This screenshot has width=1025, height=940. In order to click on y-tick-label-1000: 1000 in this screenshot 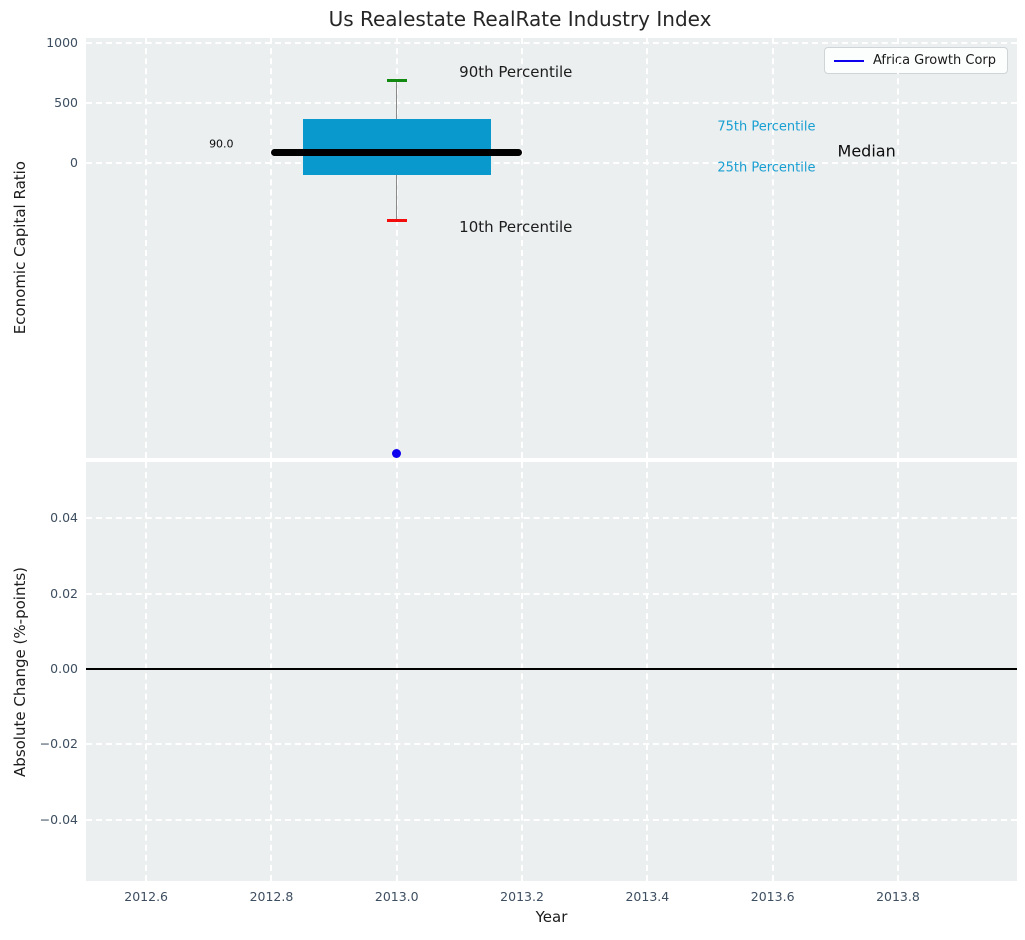, I will do `click(62, 43)`.